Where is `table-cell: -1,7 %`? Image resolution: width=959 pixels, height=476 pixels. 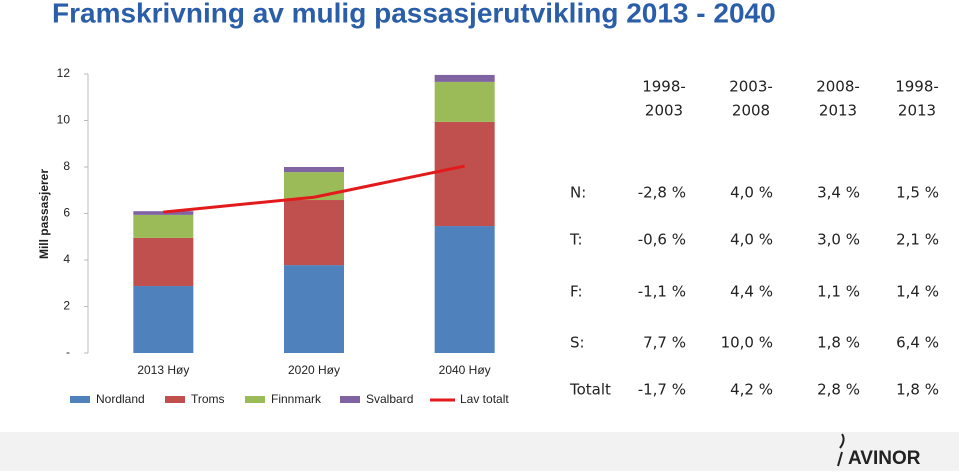 table-cell: -1,7 % is located at coordinates (662, 390).